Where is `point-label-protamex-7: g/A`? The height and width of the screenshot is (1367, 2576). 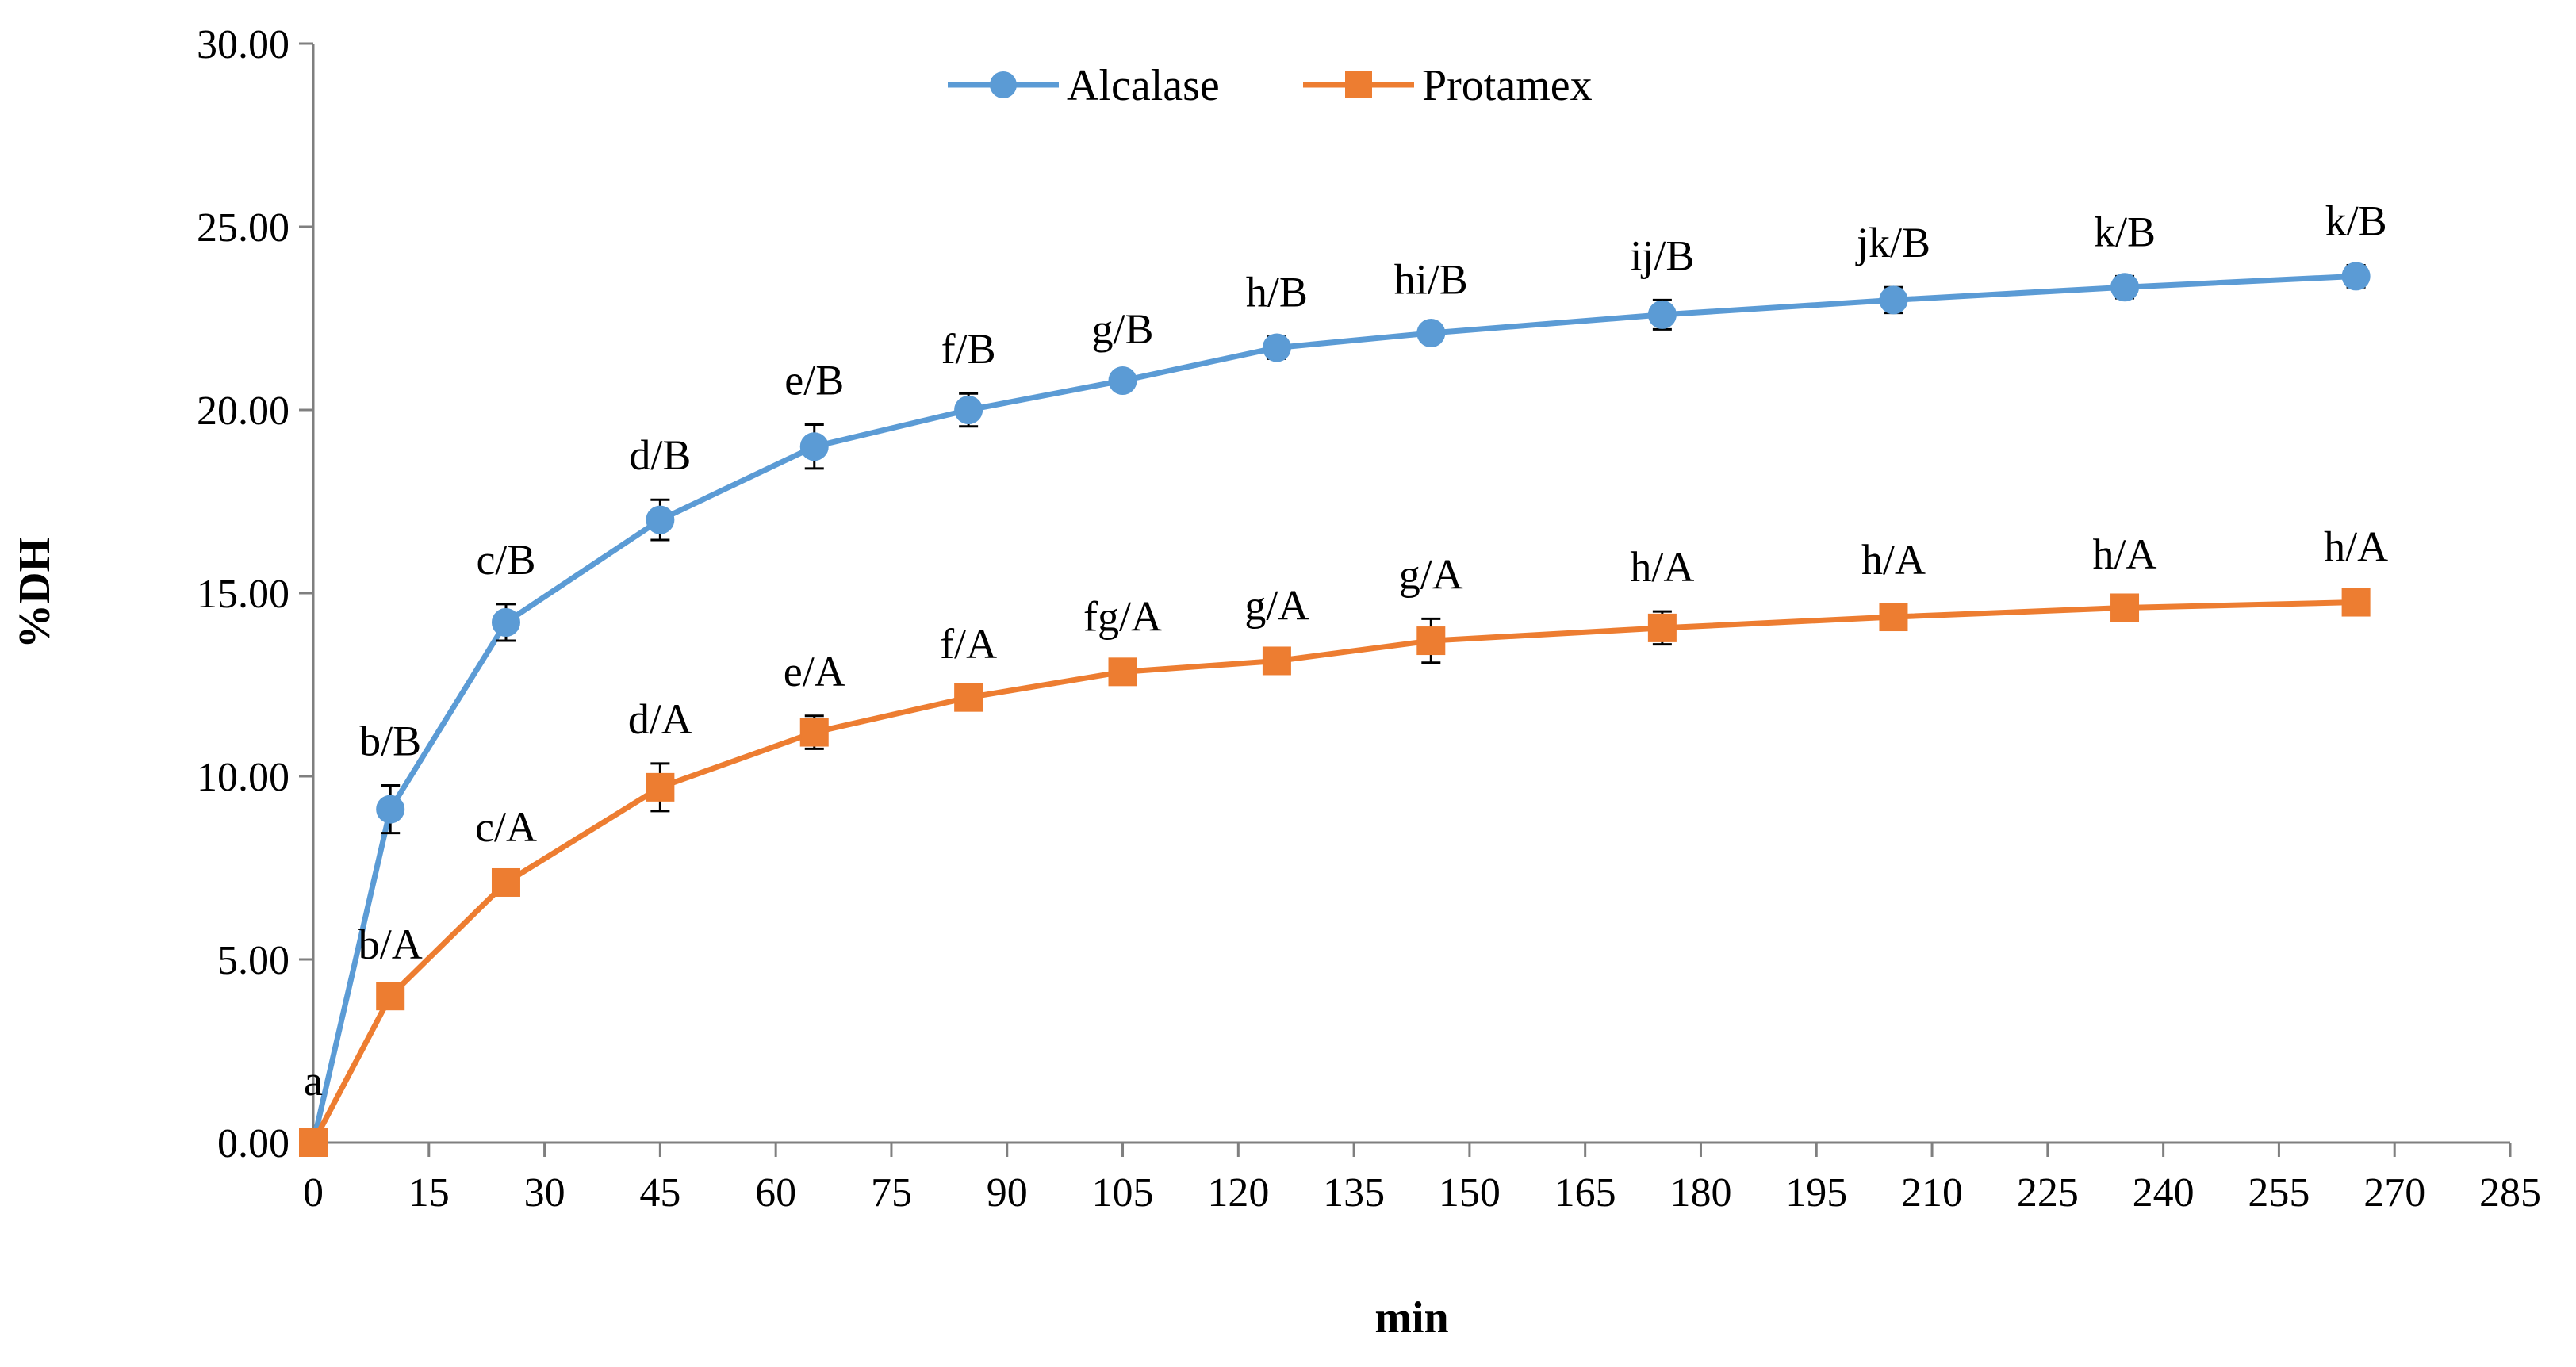 point-label-protamex-7: g/A is located at coordinates (1276, 606).